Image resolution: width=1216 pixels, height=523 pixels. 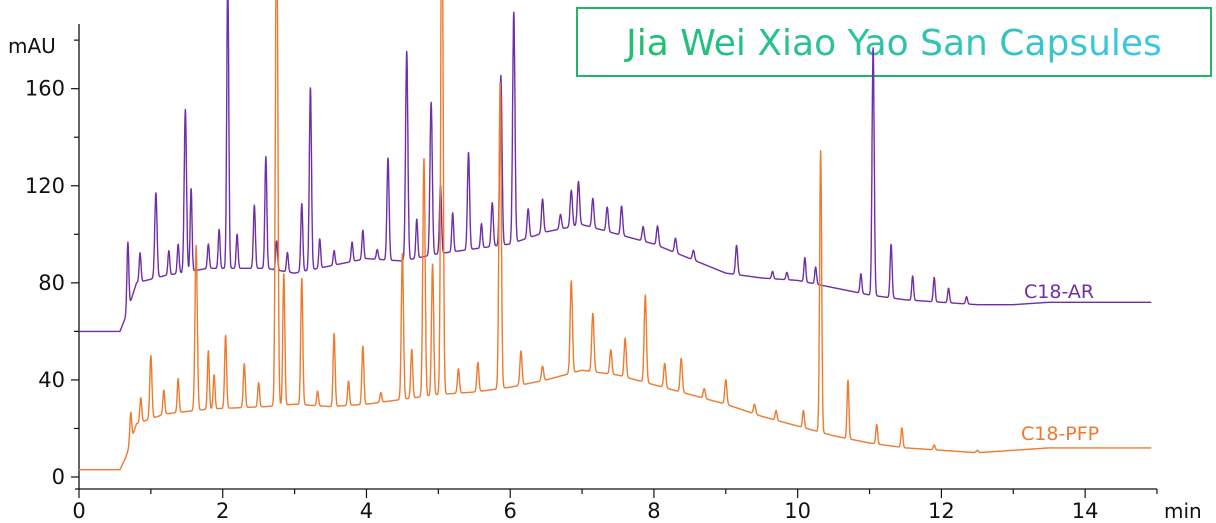 What do you see at coordinates (366, 511) in the screenshot?
I see `x-tick-label: 4` at bounding box center [366, 511].